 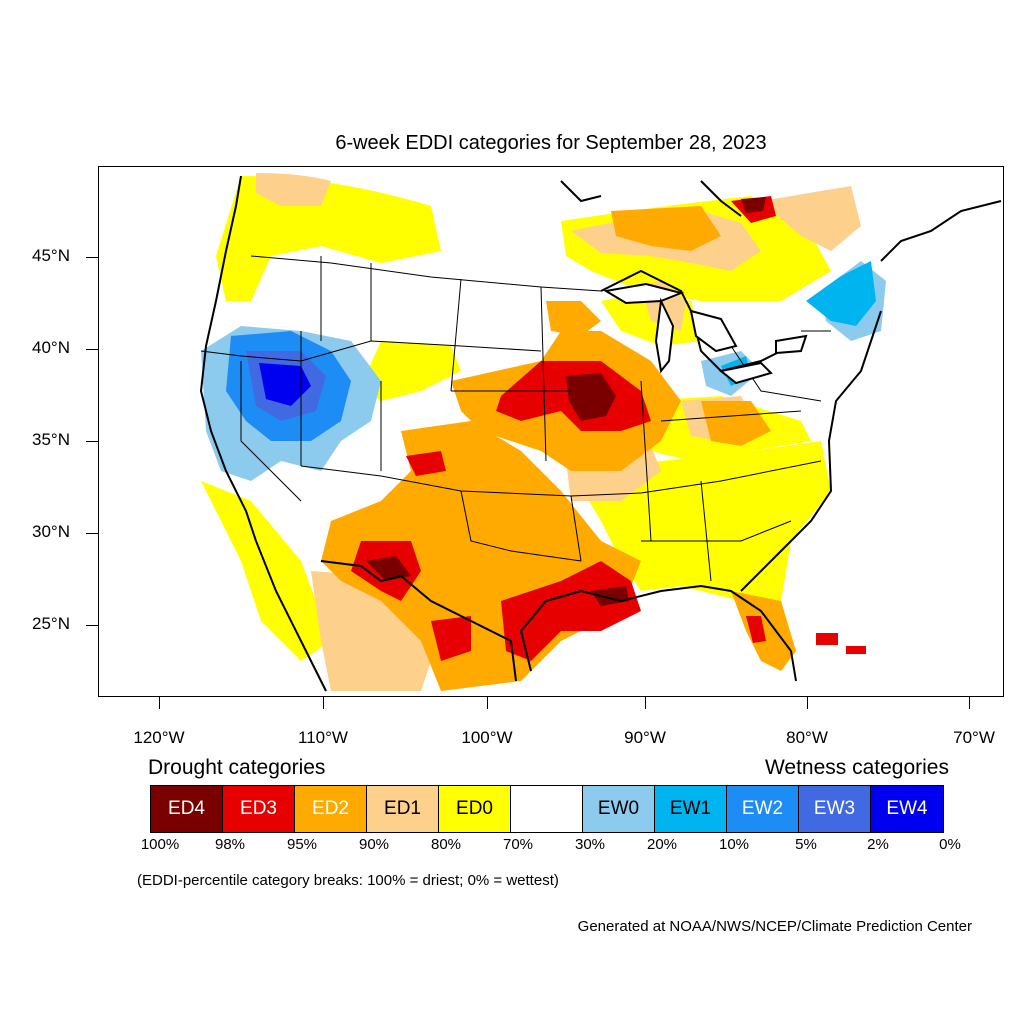 What do you see at coordinates (518, 844) in the screenshot?
I see `percentile-label: 70%` at bounding box center [518, 844].